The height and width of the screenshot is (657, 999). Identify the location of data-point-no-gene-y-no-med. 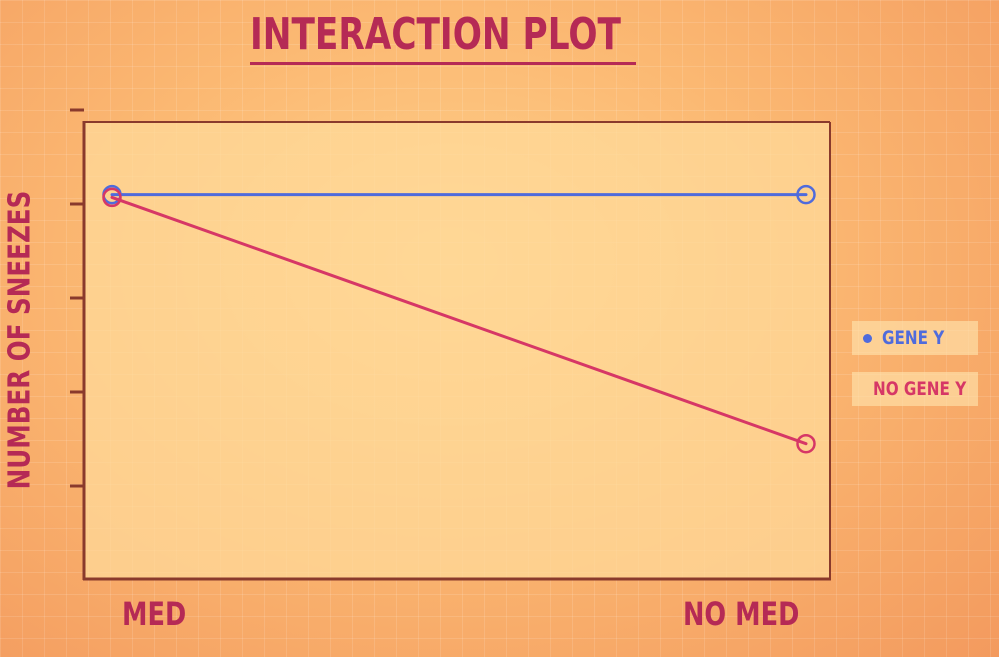
(806, 443).